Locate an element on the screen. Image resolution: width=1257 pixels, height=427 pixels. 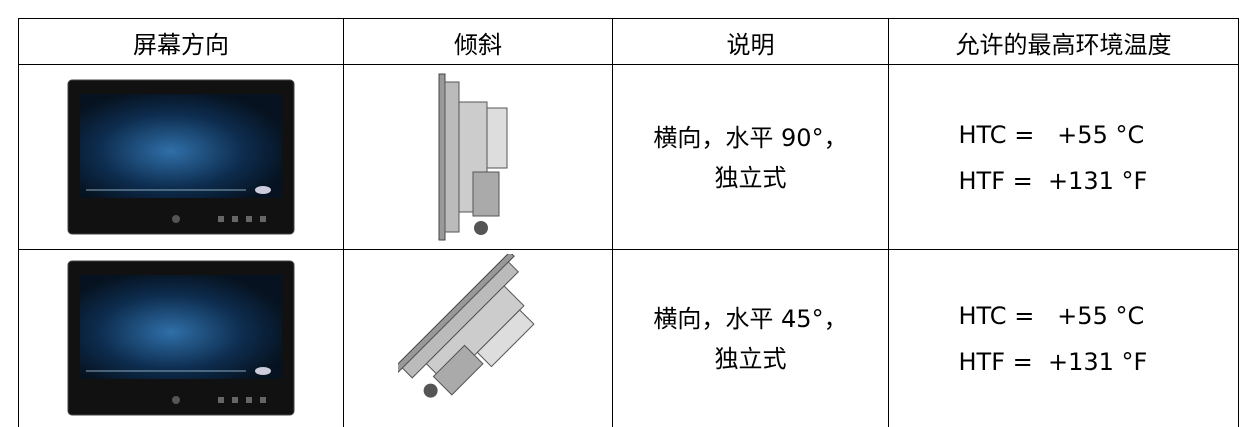
panel-side-image is located at coordinates (473, 156).